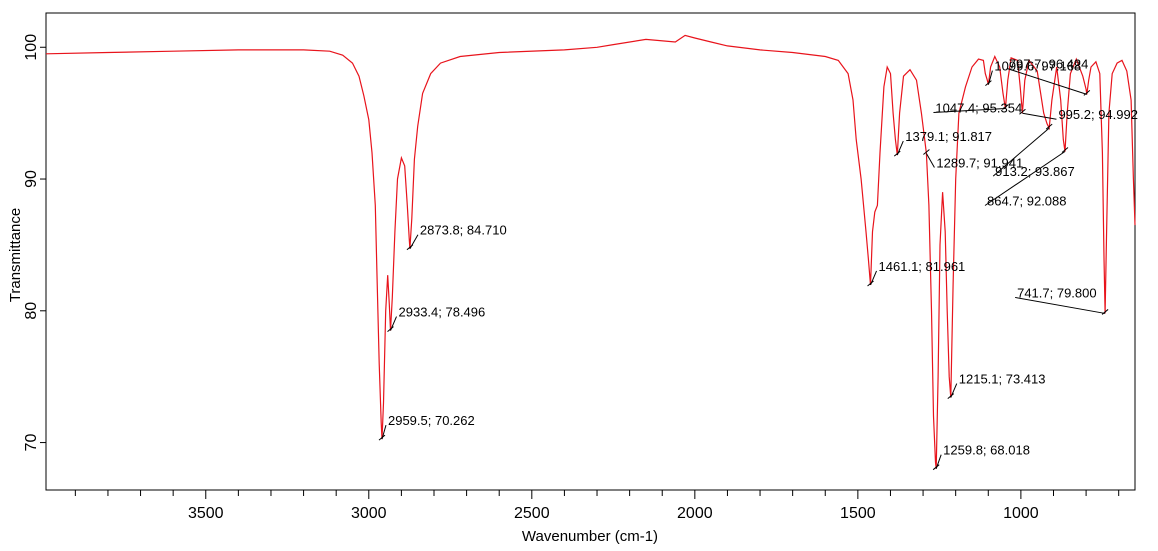  I want to click on peak-label: 1215.1; 73.413, so click(1002, 379).